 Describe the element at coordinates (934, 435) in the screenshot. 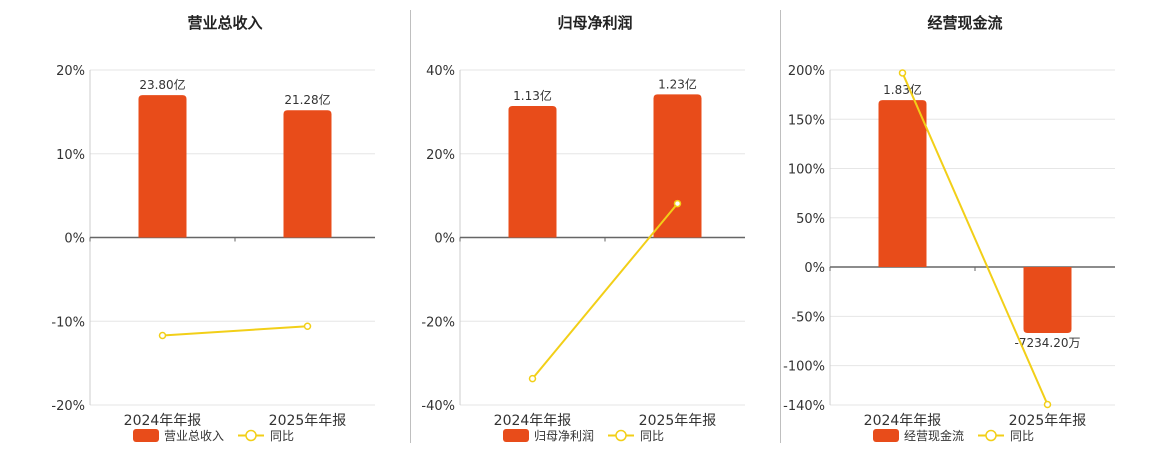

I see `legend-bar-label: 经营现金流` at that location.